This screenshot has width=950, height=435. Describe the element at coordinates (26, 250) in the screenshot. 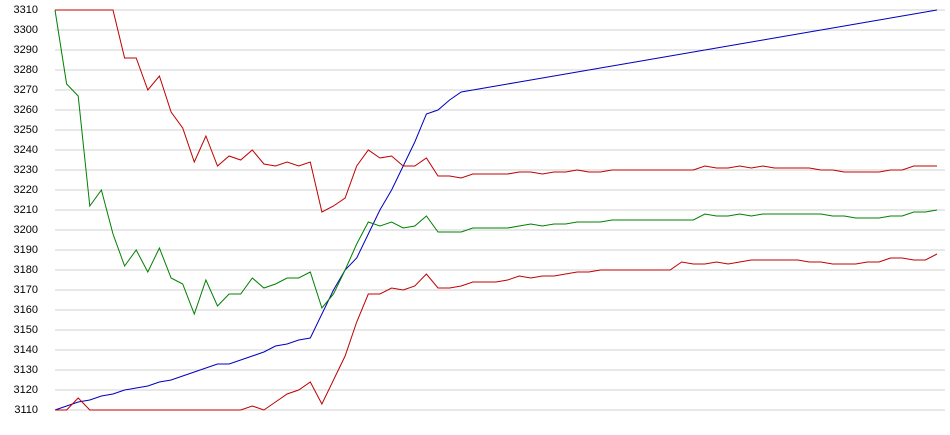

I see `y-tick-label: 3190` at that location.